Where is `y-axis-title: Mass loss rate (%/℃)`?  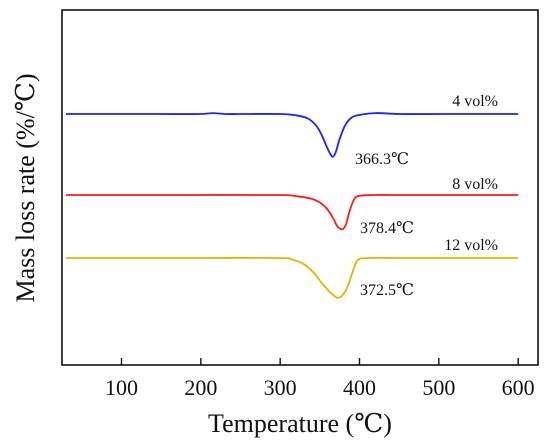 y-axis-title: Mass loss rate (%/℃) is located at coordinates (25, 187).